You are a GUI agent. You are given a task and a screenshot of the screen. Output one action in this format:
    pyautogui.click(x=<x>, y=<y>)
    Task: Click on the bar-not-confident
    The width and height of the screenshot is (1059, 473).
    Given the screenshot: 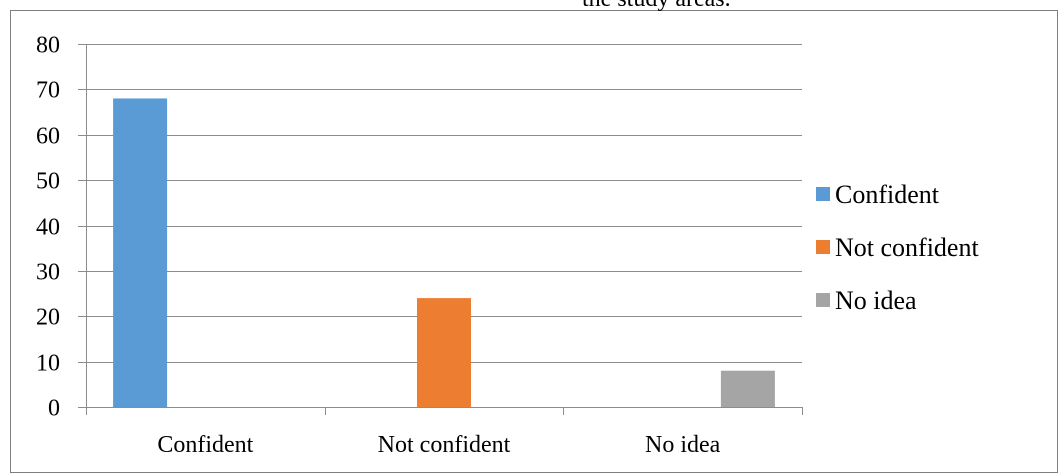 What is the action you would take?
    pyautogui.click(x=444, y=352)
    